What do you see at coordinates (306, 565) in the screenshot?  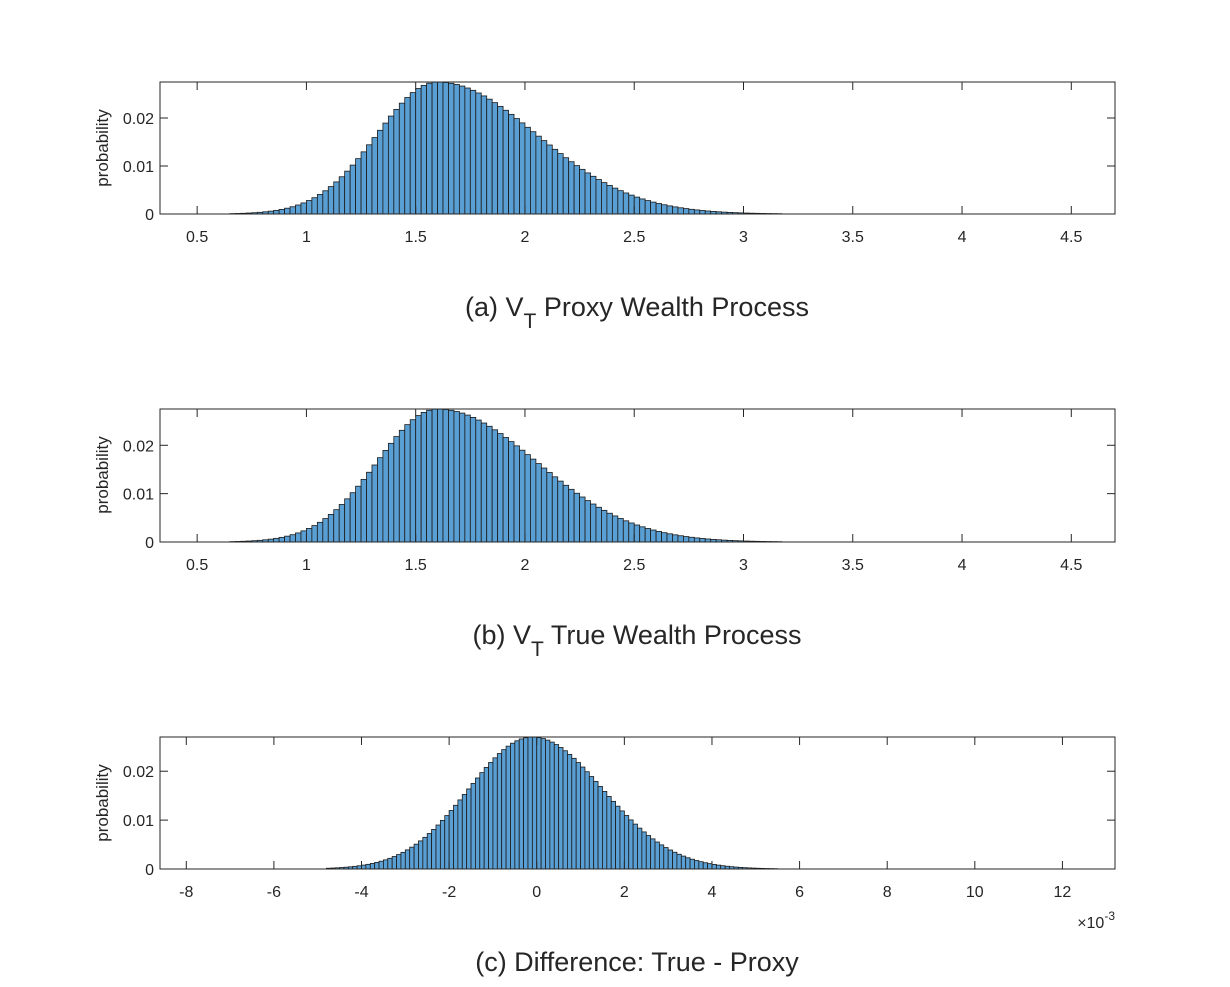 I see `x-tick-label: 1` at bounding box center [306, 565].